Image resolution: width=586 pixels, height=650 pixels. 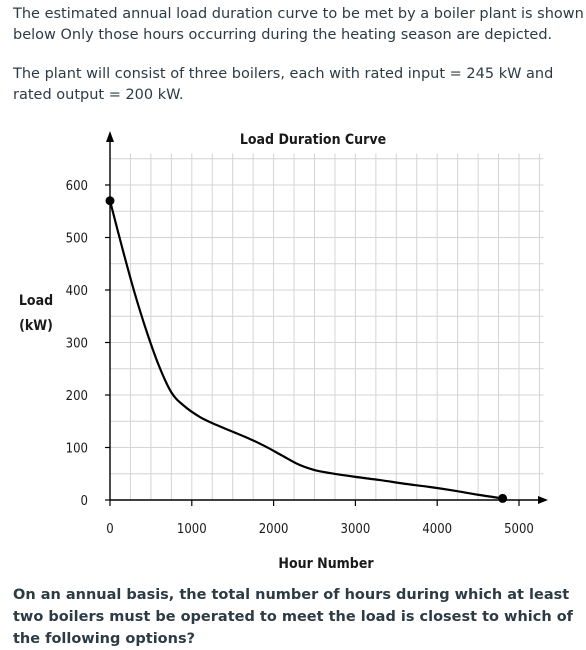 What do you see at coordinates (77, 186) in the screenshot?
I see `y-tick-label: 600` at bounding box center [77, 186].